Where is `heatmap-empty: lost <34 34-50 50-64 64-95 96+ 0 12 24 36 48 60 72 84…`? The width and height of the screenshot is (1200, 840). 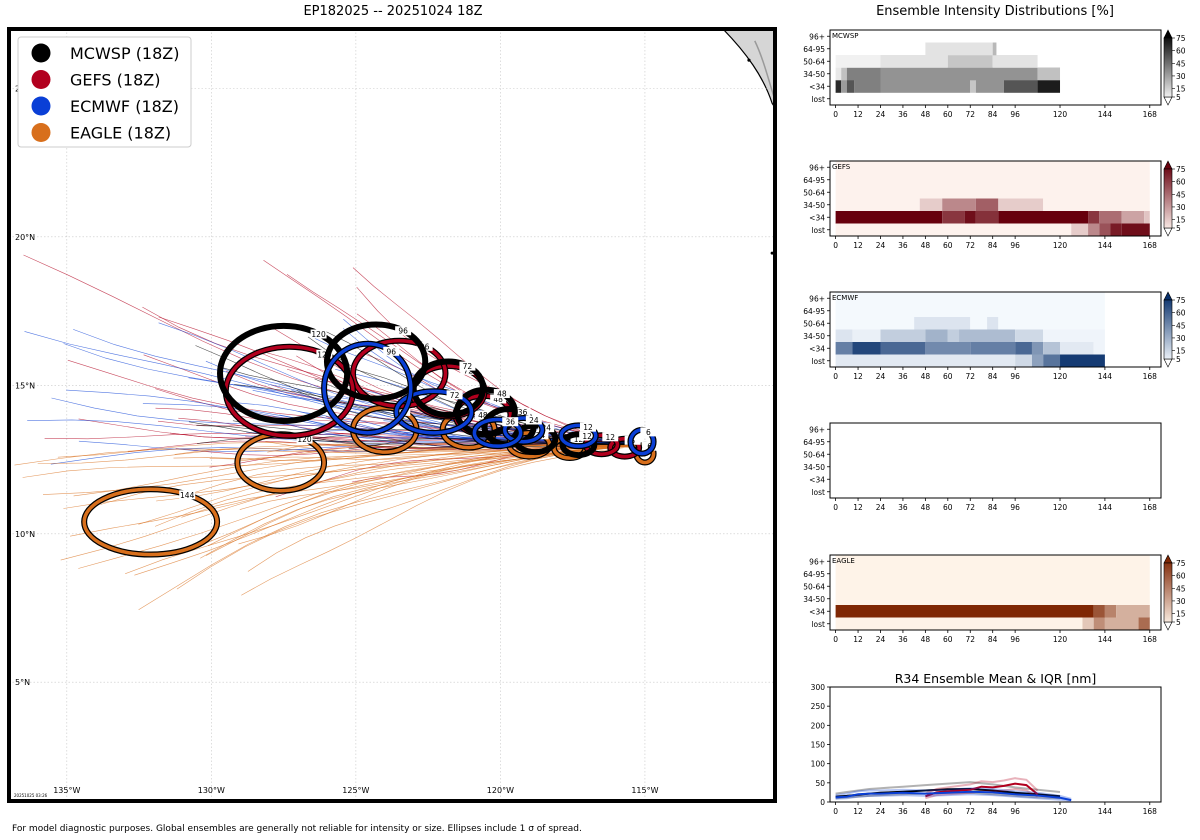 heatmap-empty: lost <34 34-50 50-64 64-95 96+ 0 12 24 36 48 60 72 84… is located at coordinates (982, 467).